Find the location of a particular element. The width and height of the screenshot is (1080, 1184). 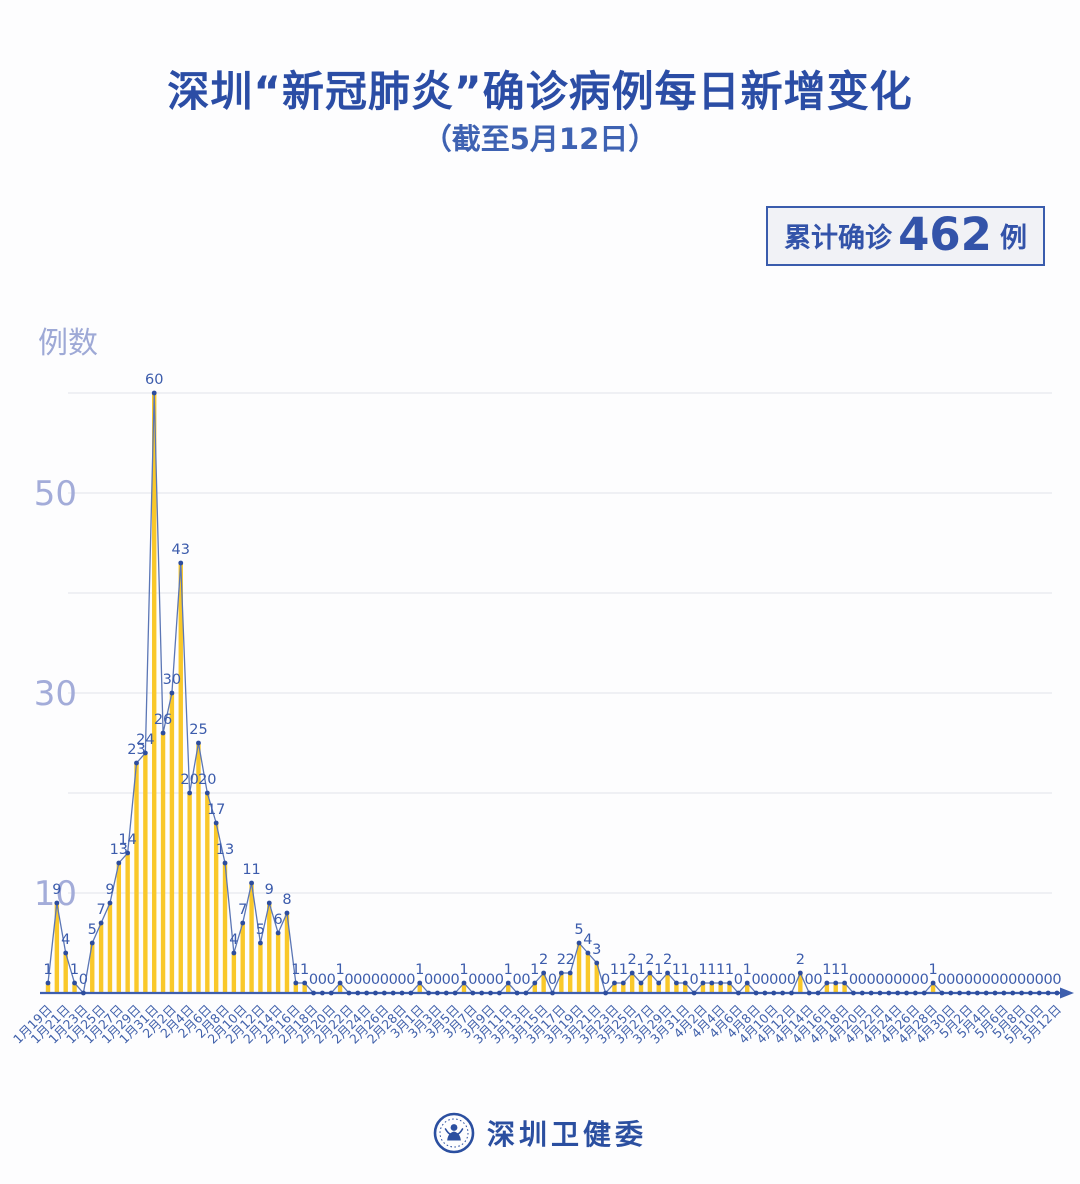

value-label: 43 is located at coordinates (181, 550).